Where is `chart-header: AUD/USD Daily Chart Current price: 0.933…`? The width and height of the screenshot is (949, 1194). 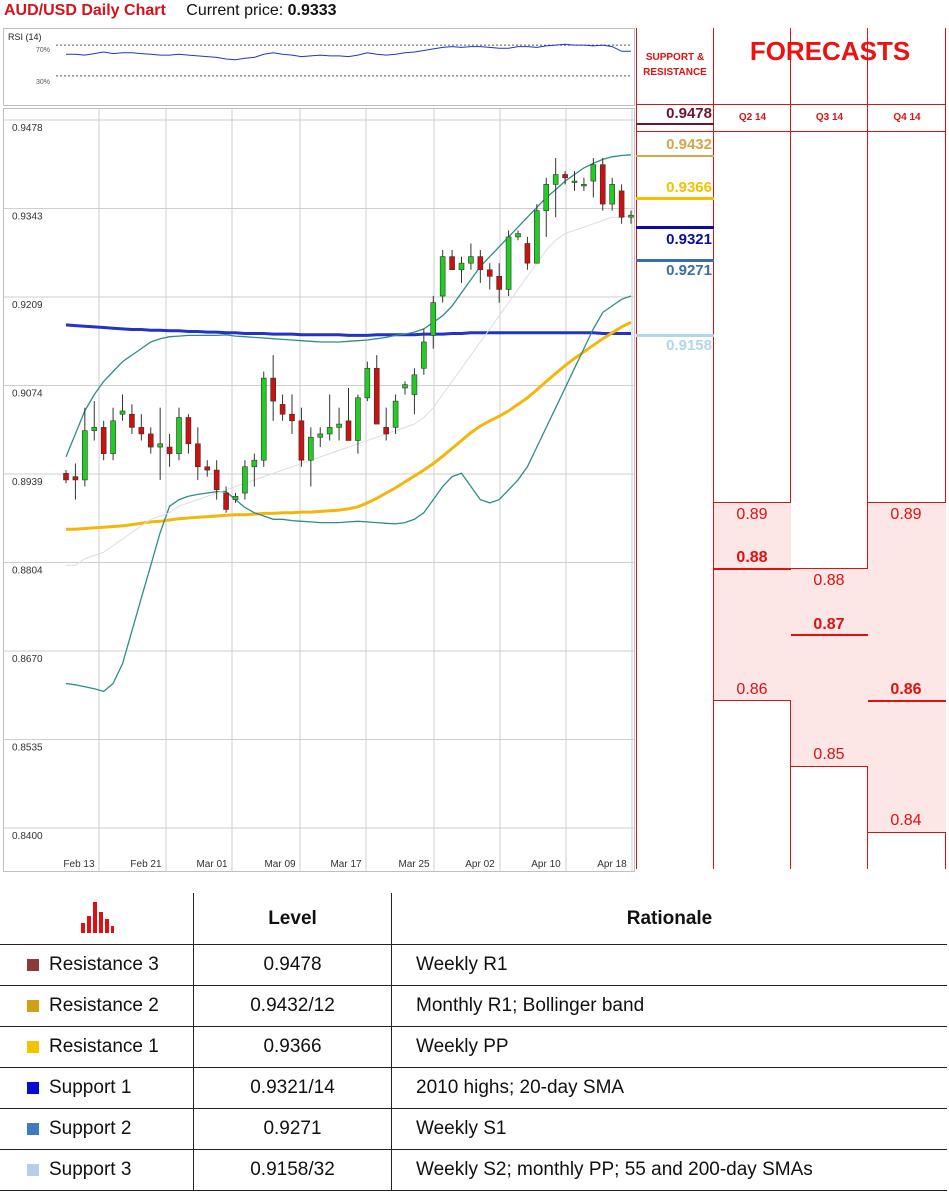 chart-header: AUD/USD Daily Chart Current price: 0.933… is located at coordinates (170, 14).